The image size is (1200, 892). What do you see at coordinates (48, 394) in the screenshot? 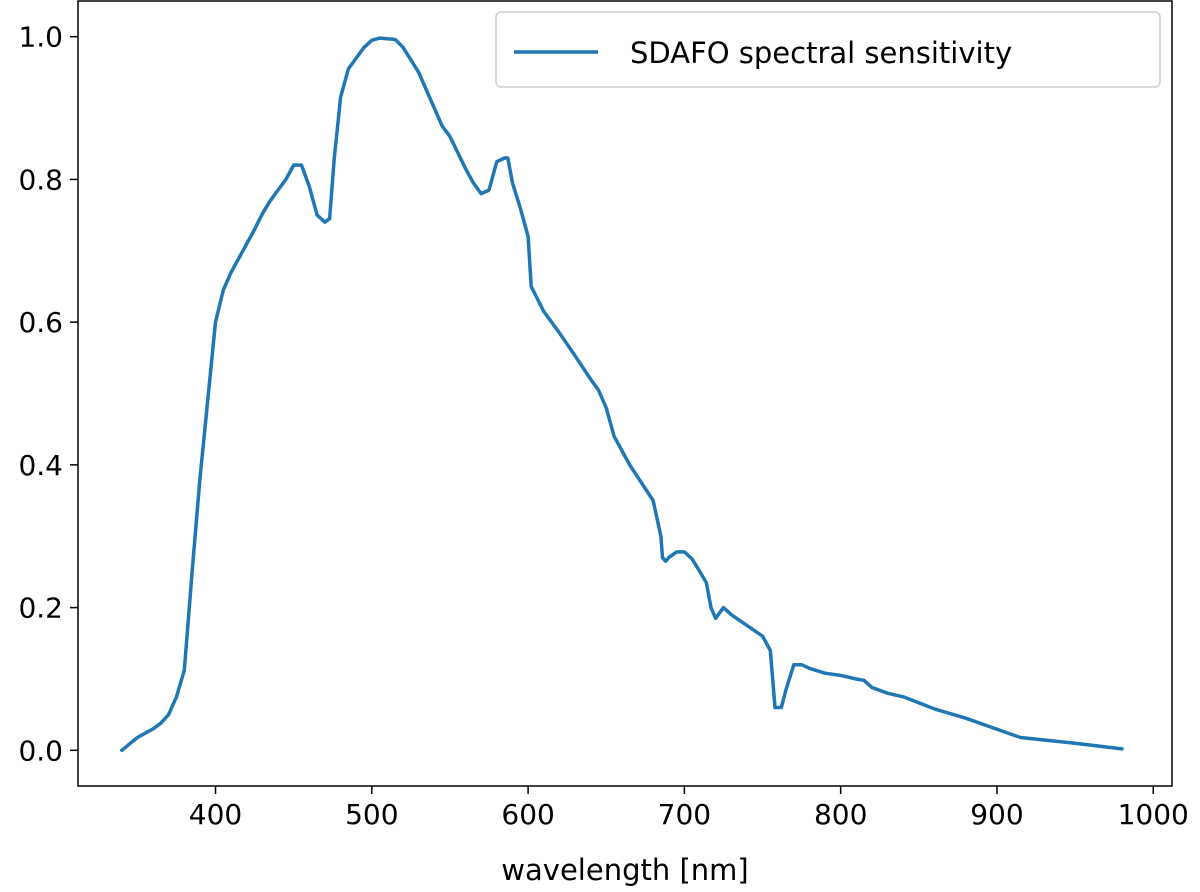
I see `y-axis: 0.0 0.2 0.4 0.6 0.8 1.0` at bounding box center [48, 394].